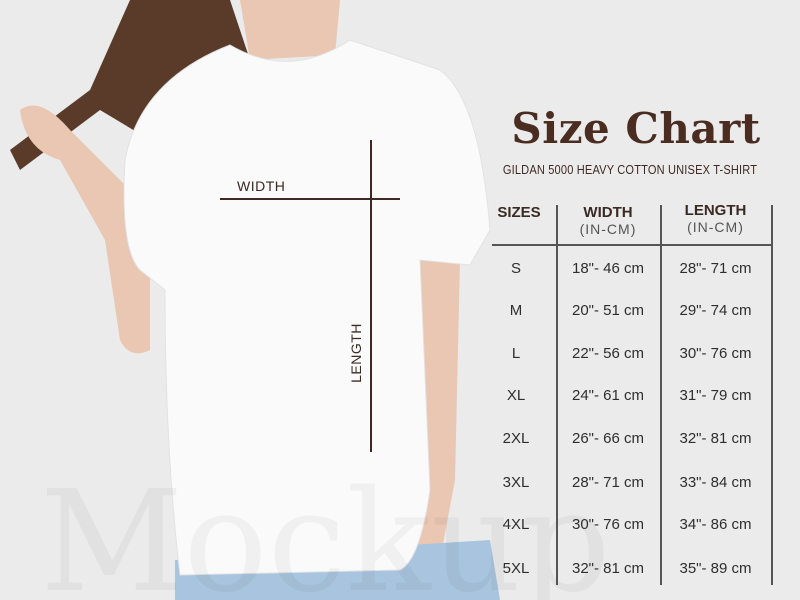  I want to click on col-header-width: WIDTH (IN-CM), so click(608, 220).